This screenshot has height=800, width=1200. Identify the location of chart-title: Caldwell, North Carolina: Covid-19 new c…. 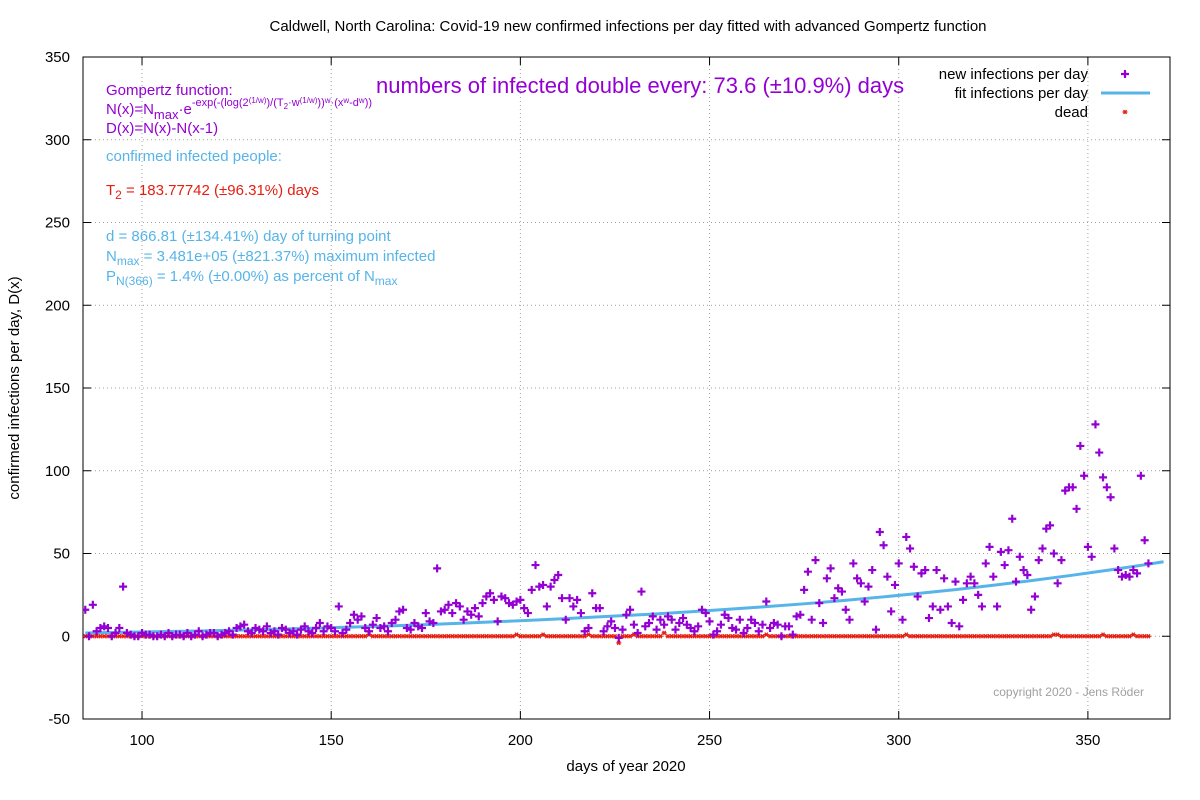
(627, 26).